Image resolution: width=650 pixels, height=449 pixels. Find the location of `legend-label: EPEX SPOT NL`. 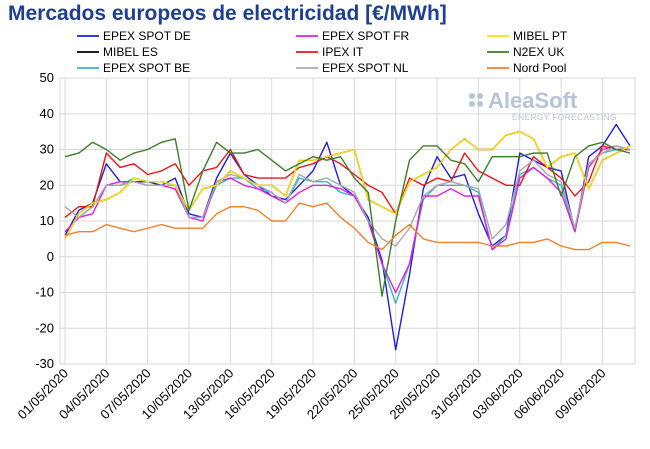

legend-label: EPEX SPOT NL is located at coordinates (365, 68).